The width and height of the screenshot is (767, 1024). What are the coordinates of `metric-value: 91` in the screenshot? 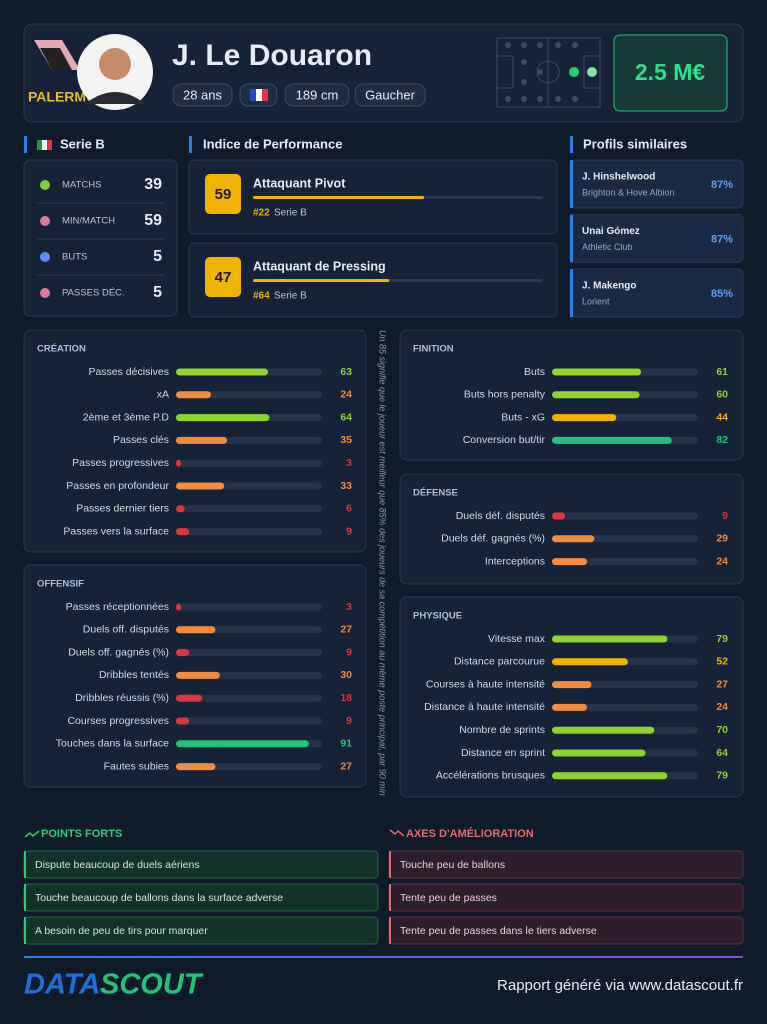 It's located at (346, 744).